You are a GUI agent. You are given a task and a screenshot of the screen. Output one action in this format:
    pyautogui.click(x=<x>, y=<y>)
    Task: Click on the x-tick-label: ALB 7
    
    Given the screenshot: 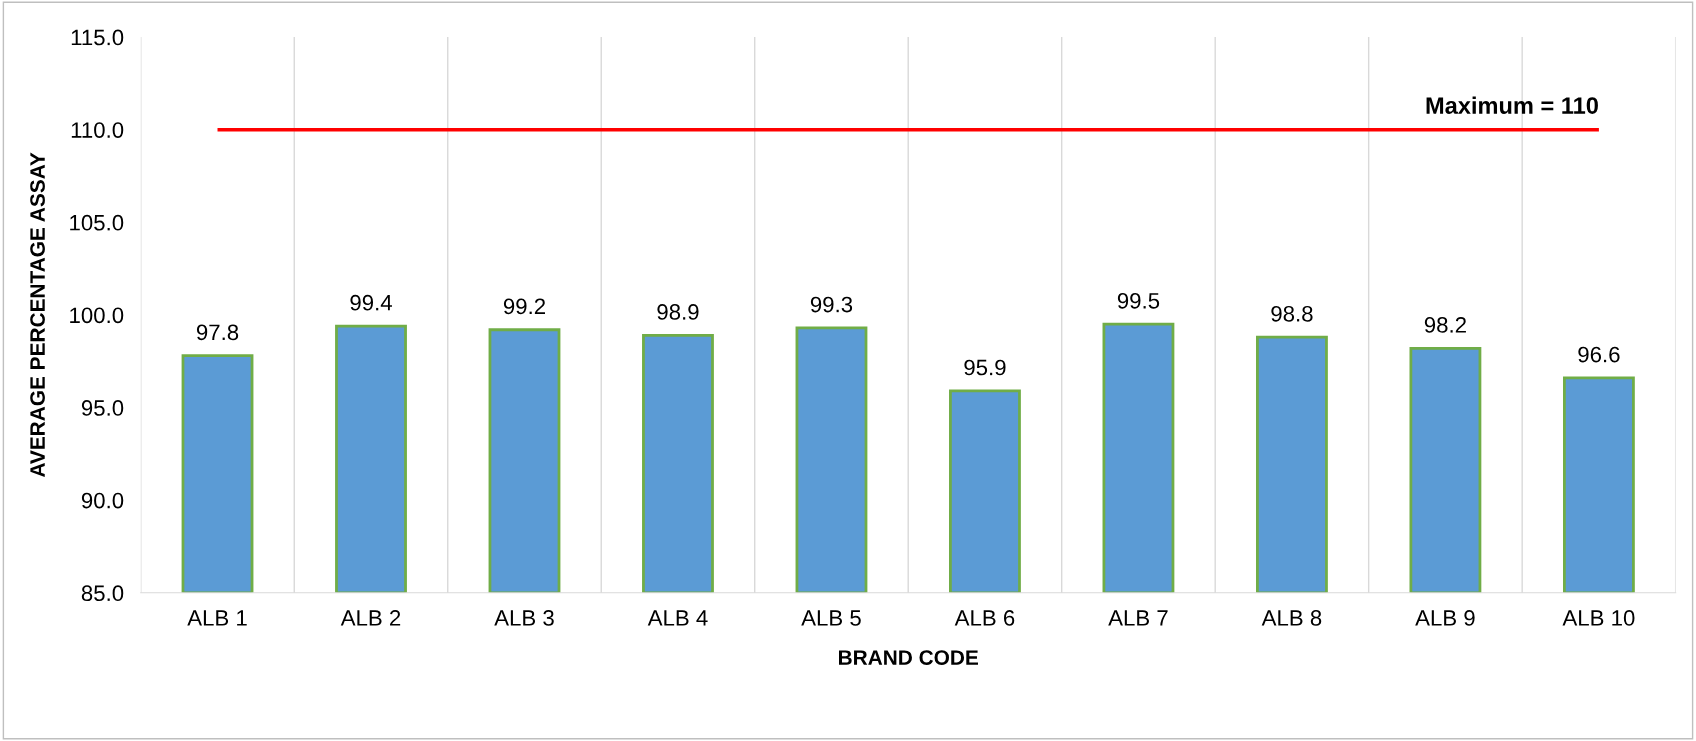 What is the action you would take?
    pyautogui.click(x=1138, y=618)
    